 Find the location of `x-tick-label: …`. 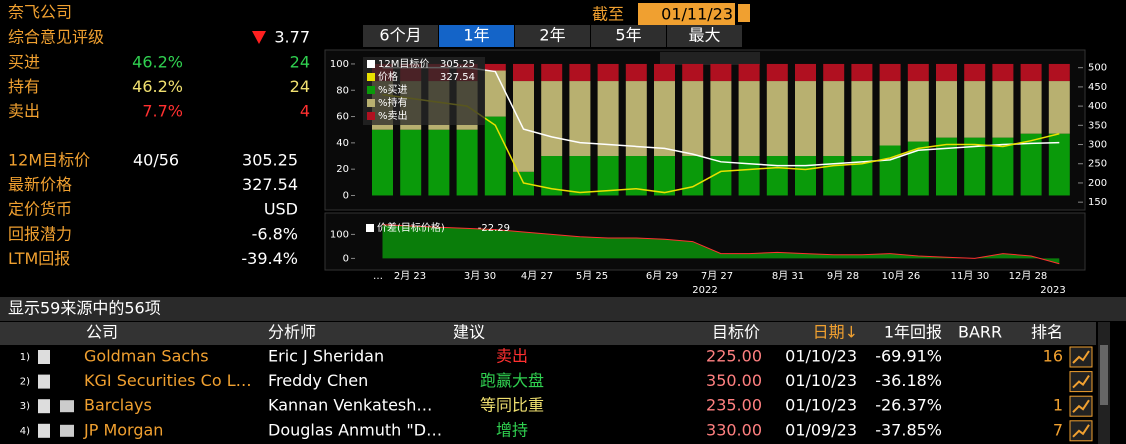

x-tick-label: … is located at coordinates (378, 276).